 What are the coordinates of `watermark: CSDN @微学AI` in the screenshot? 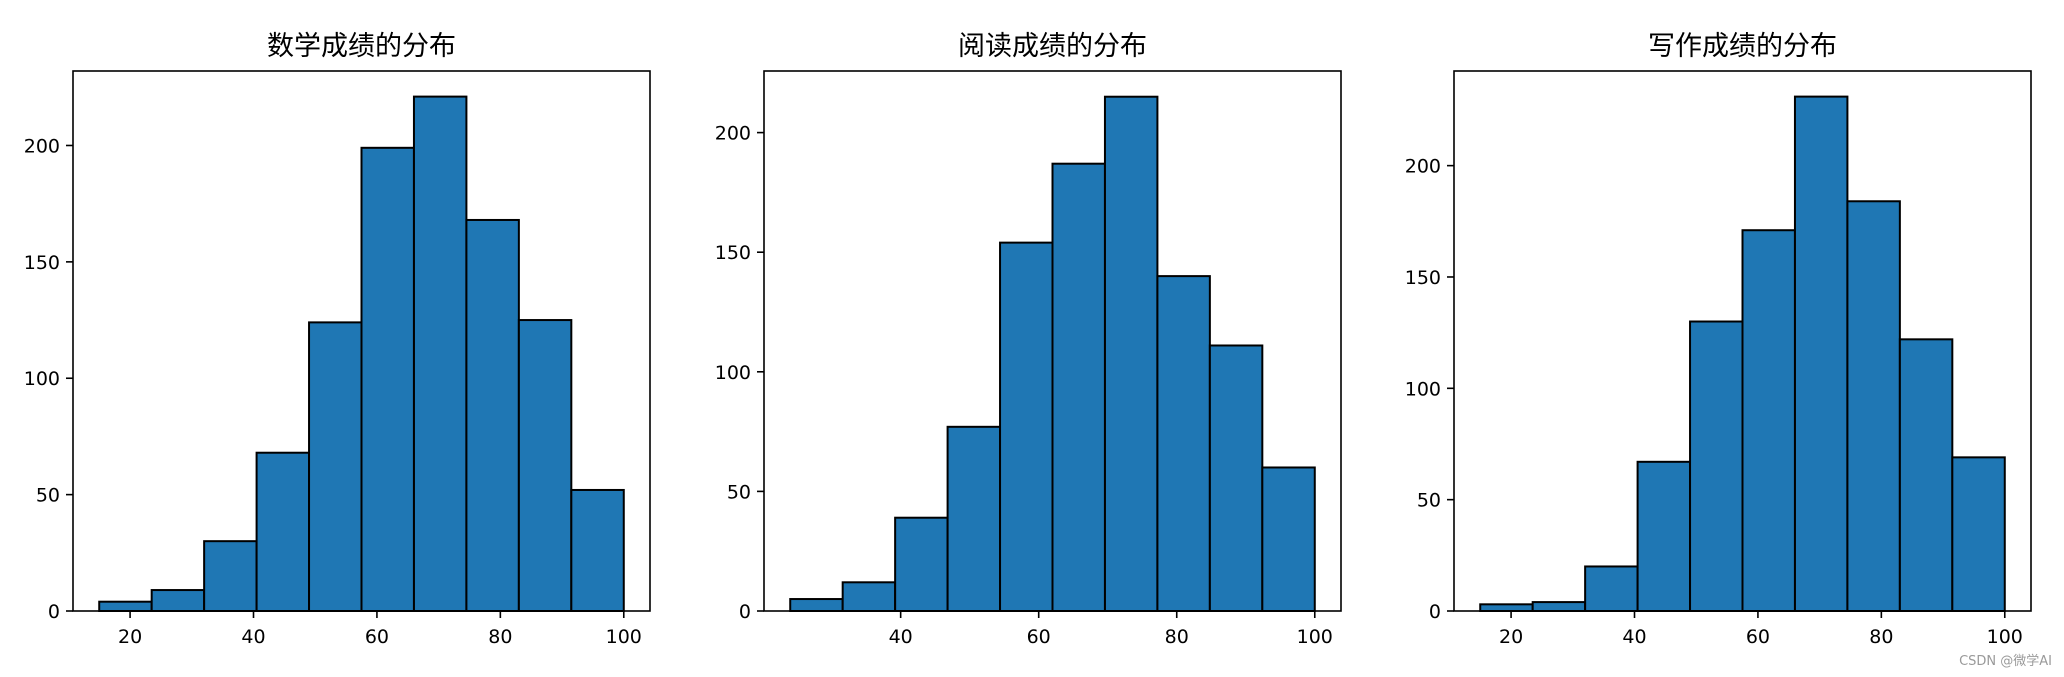 It's located at (2005, 661).